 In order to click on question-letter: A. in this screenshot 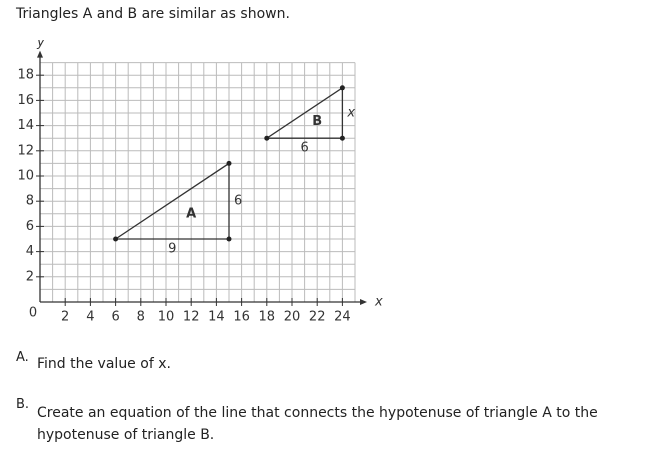, I will do `click(22, 357)`.